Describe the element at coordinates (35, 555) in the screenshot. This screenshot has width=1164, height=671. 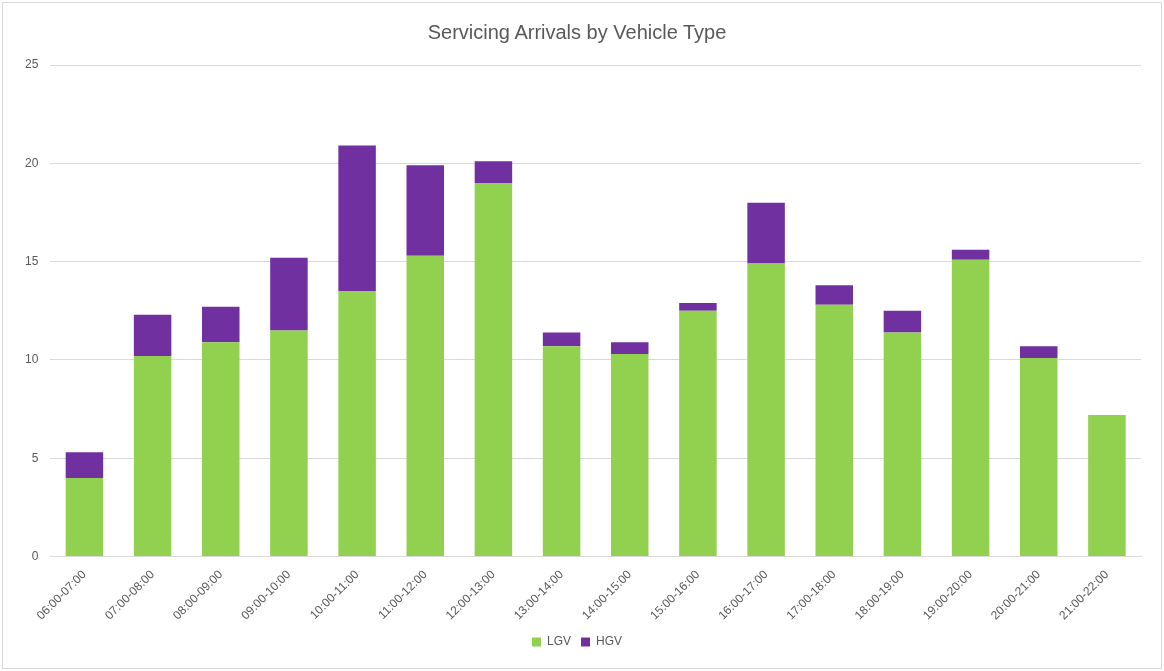
I see `y-tick-label: 0` at that location.